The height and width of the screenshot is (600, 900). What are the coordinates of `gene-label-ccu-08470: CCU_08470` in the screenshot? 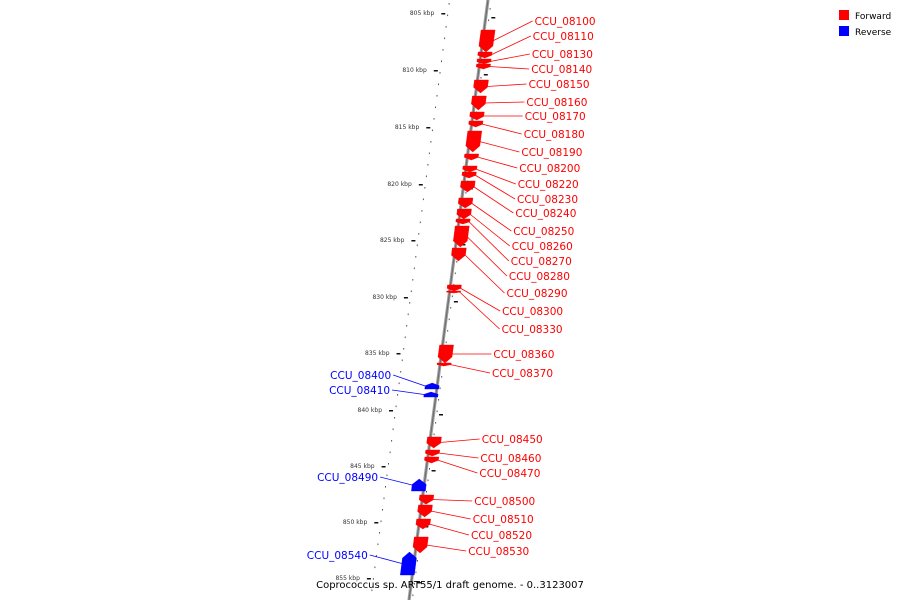 It's located at (509, 474).